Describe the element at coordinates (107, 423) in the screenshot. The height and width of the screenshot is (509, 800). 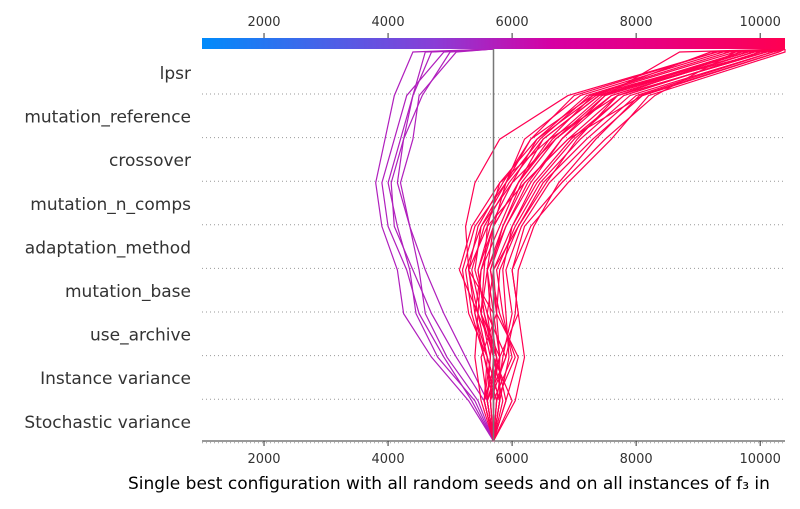
I see `feature-label: Stochastic variance` at that location.